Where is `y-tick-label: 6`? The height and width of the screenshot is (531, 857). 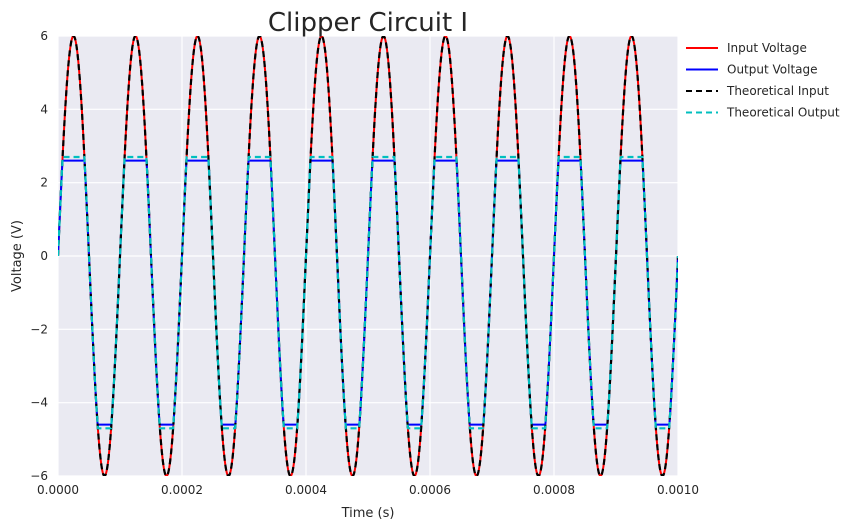 y-tick-label: 6 is located at coordinates (44, 36).